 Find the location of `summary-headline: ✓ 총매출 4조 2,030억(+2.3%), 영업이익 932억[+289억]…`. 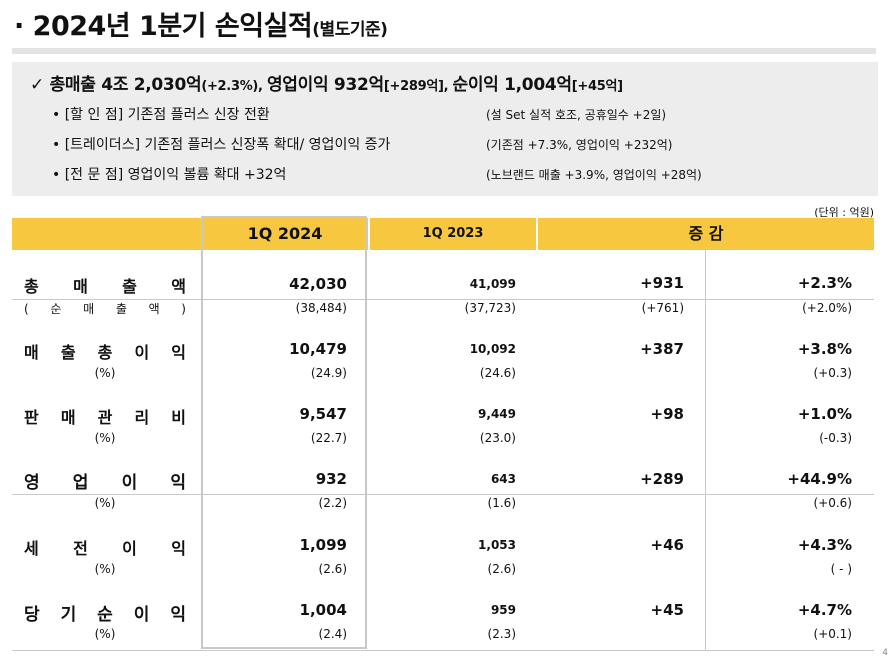

summary-headline: ✓ 총매출 4조 2,030억(+2.3%), 영업이익 932억[+289억]… is located at coordinates (326, 82).